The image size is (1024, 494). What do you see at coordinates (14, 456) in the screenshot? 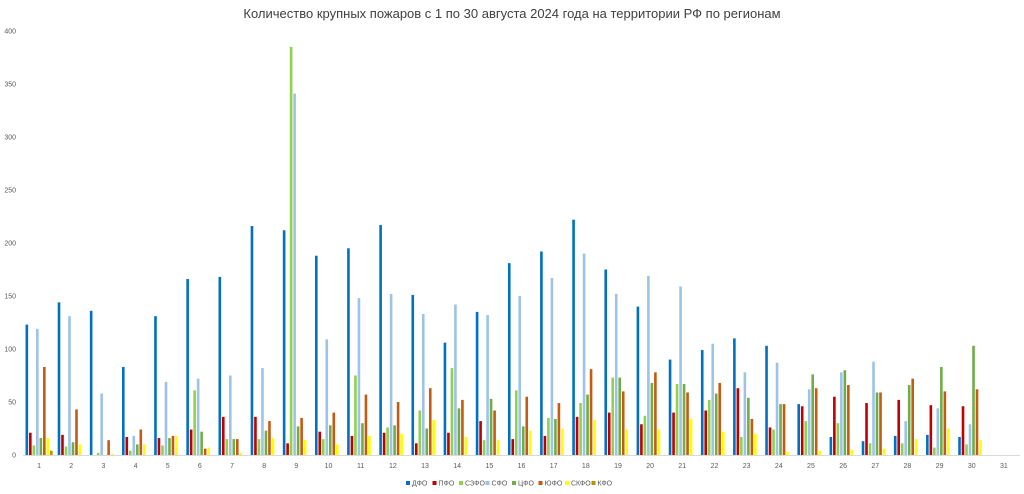
I see `y-tick-label: 0` at bounding box center [14, 456].